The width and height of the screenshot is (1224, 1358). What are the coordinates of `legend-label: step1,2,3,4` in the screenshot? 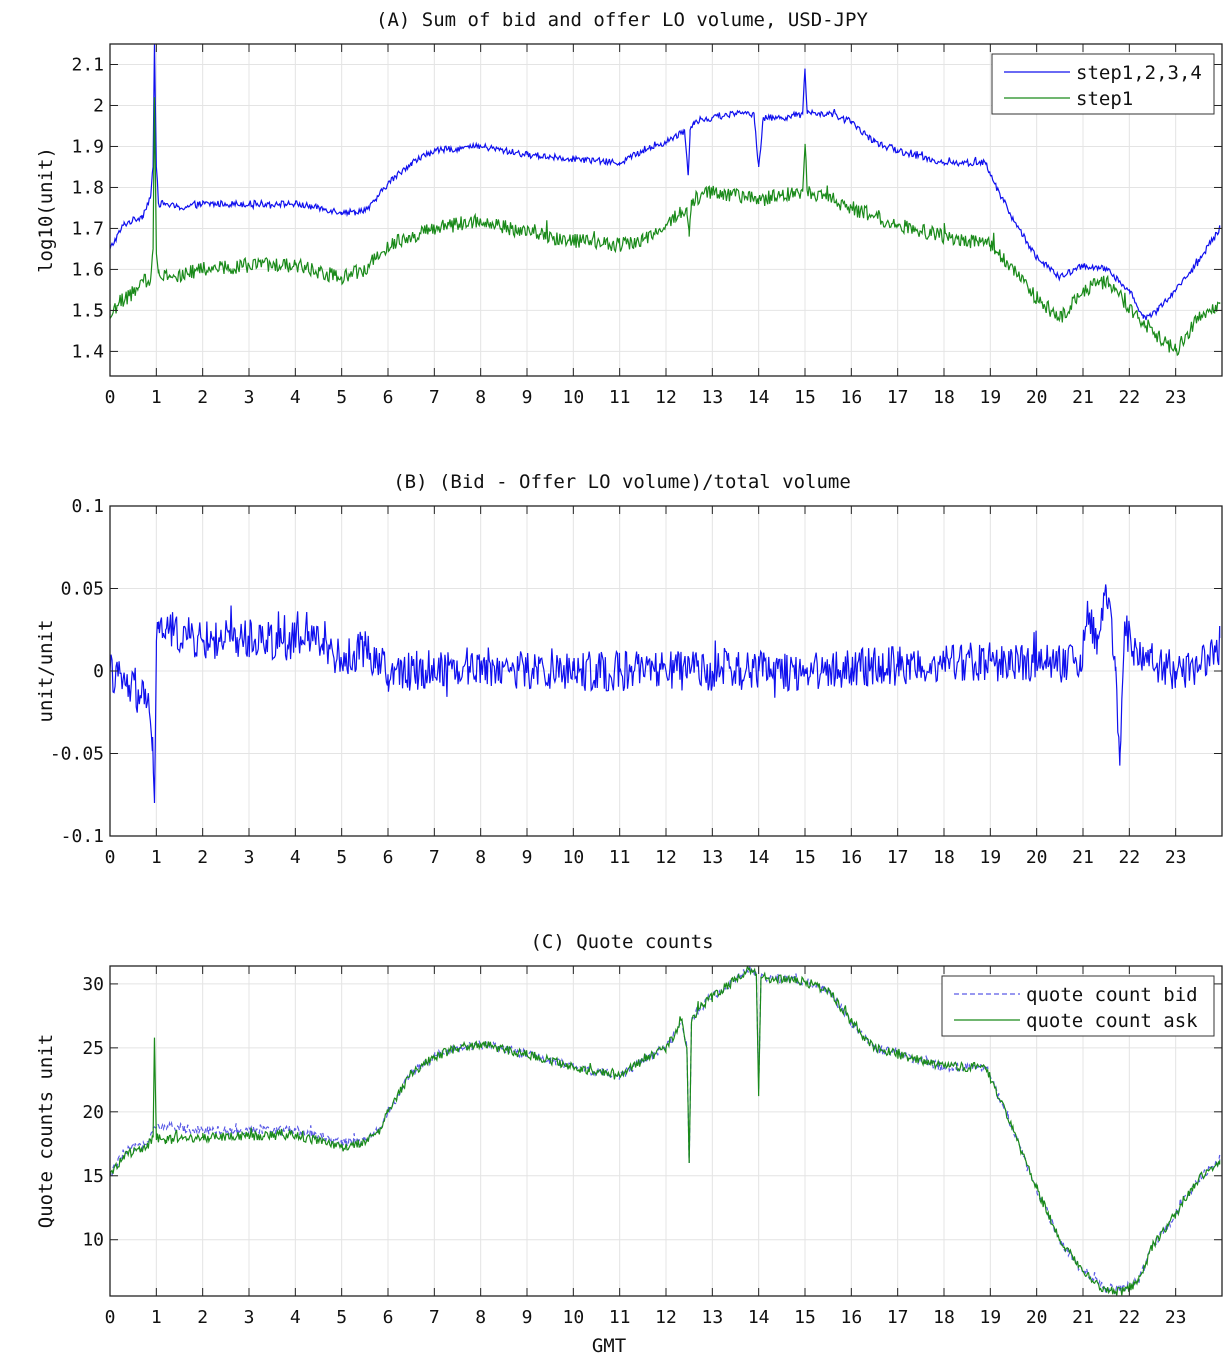 It's located at (1139, 73).